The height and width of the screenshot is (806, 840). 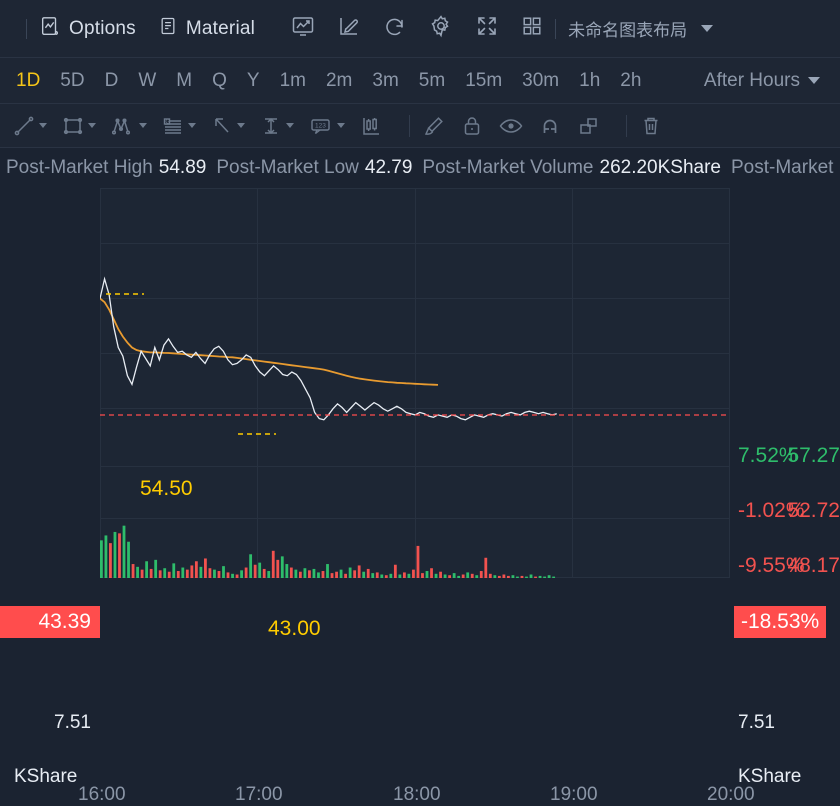 What do you see at coordinates (388, 167) in the screenshot?
I see `post-market-low-value: 42.79` at bounding box center [388, 167].